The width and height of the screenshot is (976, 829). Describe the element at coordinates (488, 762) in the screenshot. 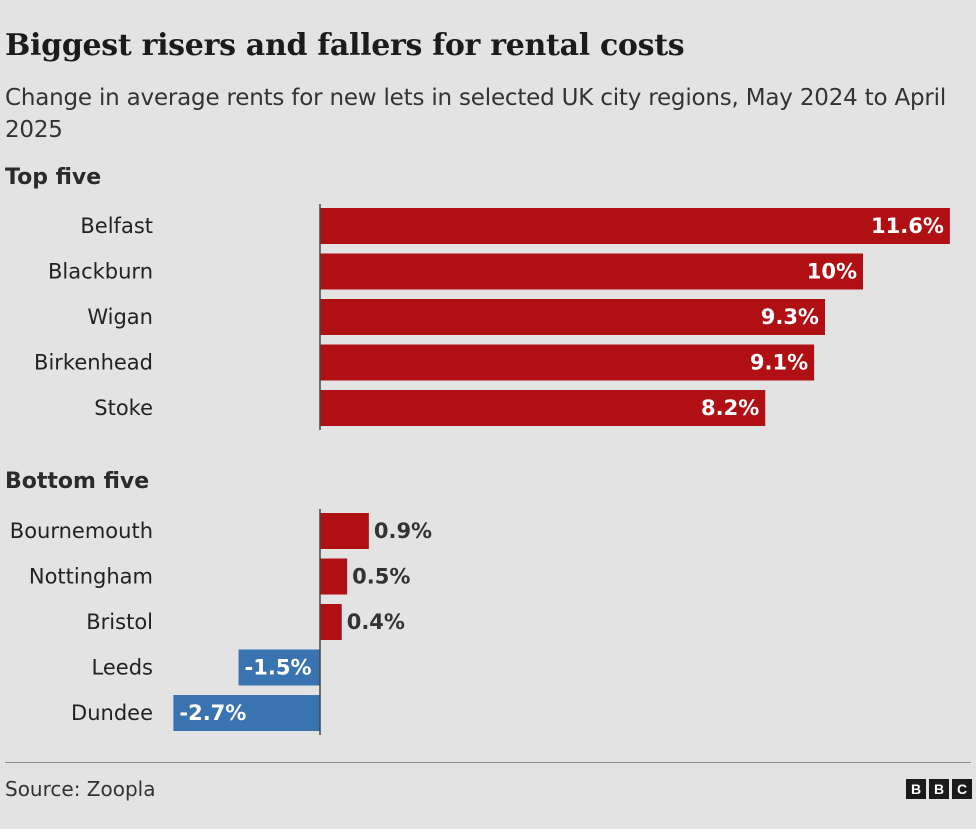

I see `footer-divider` at that location.